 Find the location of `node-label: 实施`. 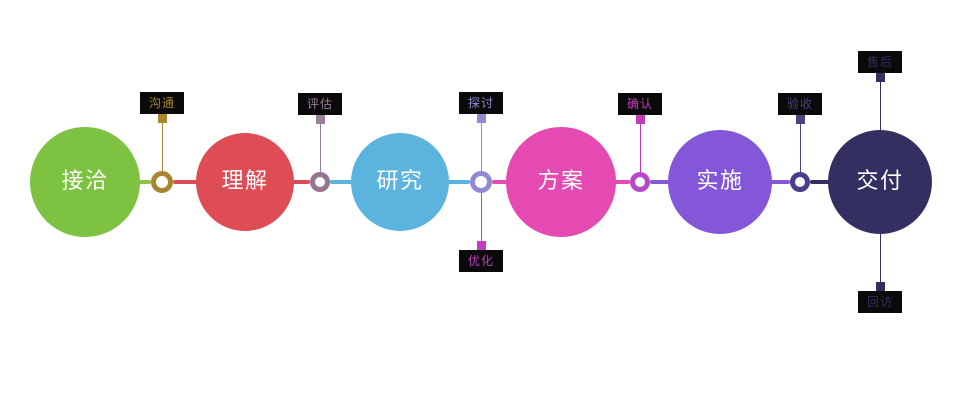

node-label: 实施 is located at coordinates (720, 181).